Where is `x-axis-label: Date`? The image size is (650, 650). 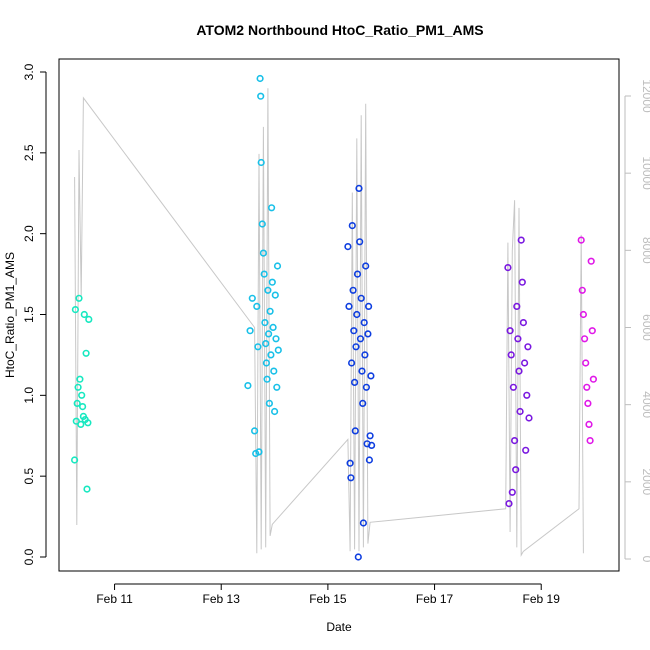 x-axis-label: Date is located at coordinates (339, 627).